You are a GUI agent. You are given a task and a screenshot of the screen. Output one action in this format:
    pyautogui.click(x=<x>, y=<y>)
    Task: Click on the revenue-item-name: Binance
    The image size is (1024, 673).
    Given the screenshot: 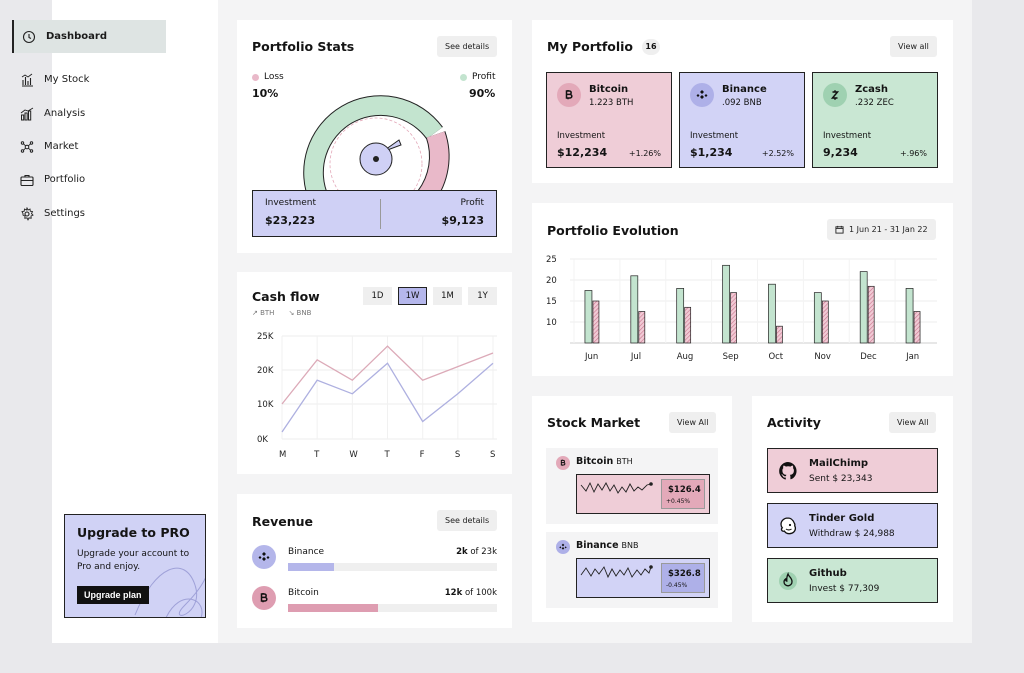 What is the action you would take?
    pyautogui.click(x=306, y=552)
    